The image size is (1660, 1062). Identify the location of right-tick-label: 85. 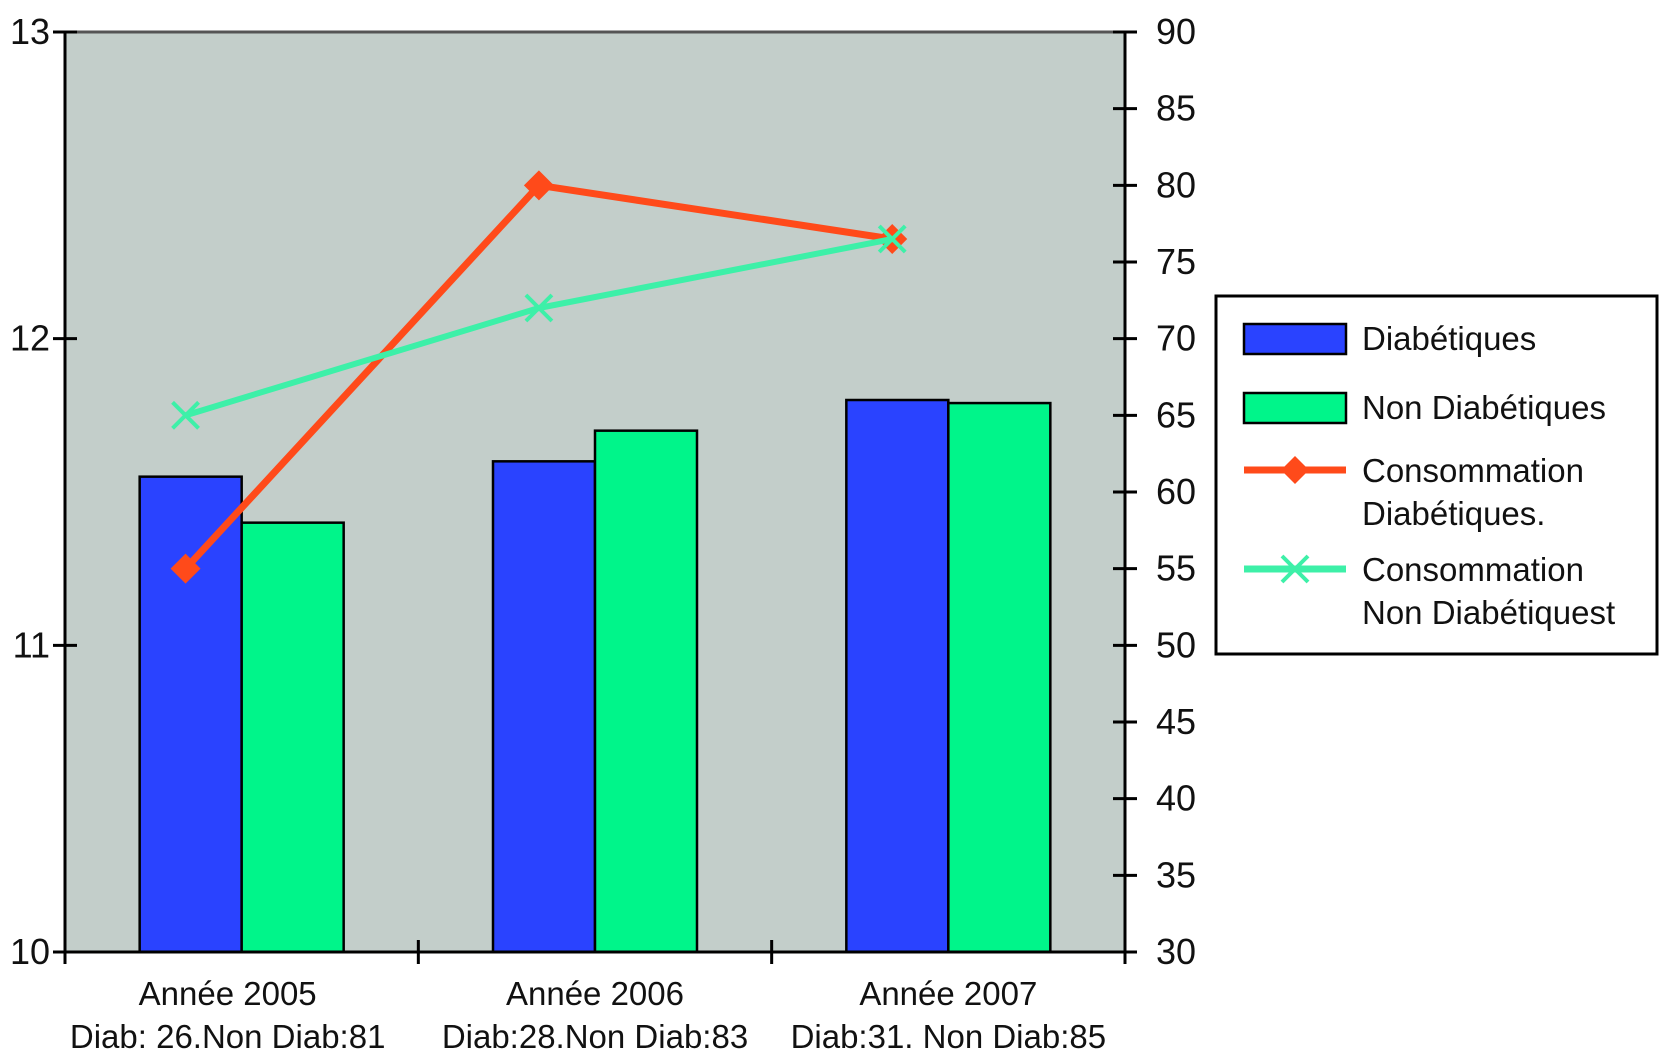
(1176, 108).